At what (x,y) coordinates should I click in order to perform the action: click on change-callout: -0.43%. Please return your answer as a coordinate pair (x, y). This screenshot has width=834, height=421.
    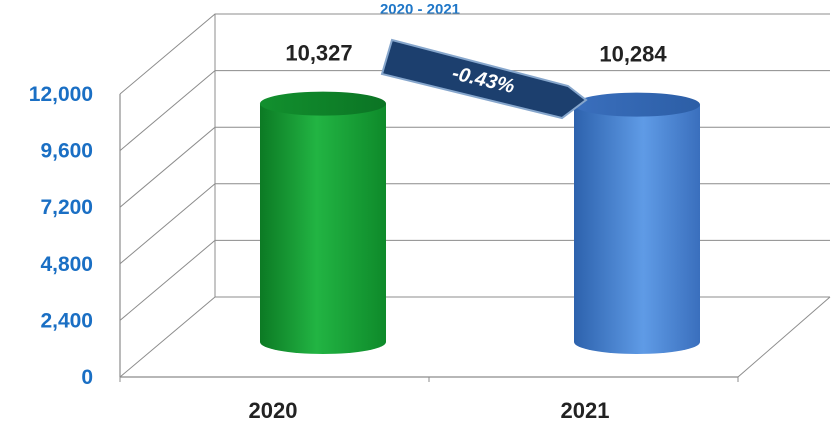
    Looking at the image, I should click on (484, 79).